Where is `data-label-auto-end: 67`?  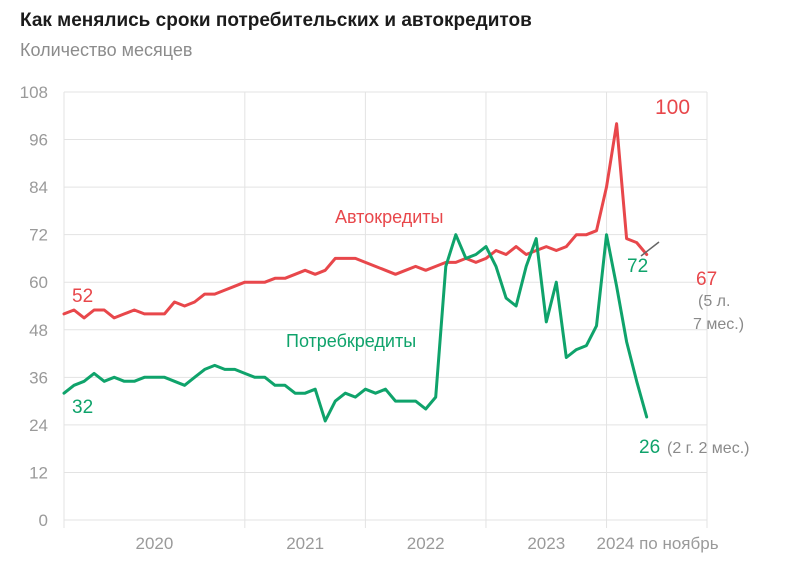 data-label-auto-end: 67 is located at coordinates (706, 279).